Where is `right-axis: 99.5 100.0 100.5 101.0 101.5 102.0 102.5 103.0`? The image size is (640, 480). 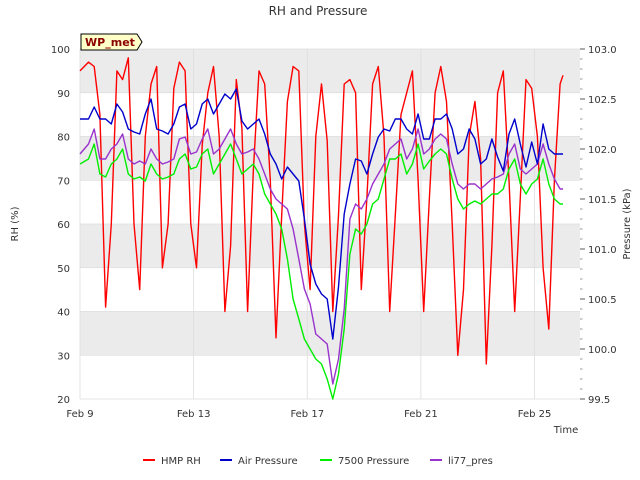 right-axis: 99.5 100.0 100.5 101.0 101.5 102.0 102.5 103.0 is located at coordinates (598, 225).